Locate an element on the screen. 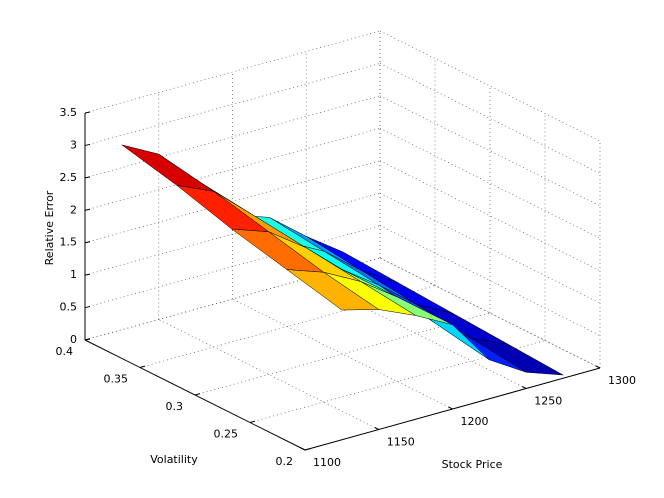 Image resolution: width=664 pixels, height=498 pixels. y-tick-label: 0.3 is located at coordinates (175, 406).